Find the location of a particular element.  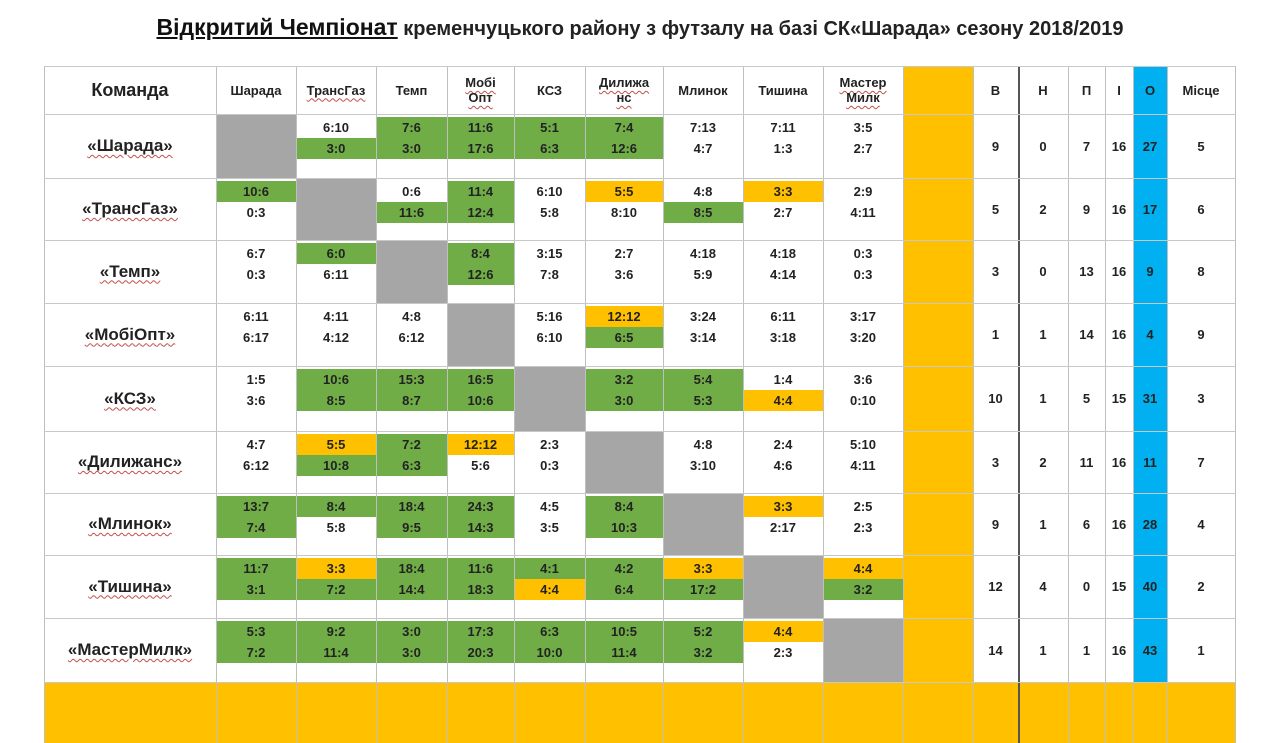

match-score: 5:3 is located at coordinates (256, 631).